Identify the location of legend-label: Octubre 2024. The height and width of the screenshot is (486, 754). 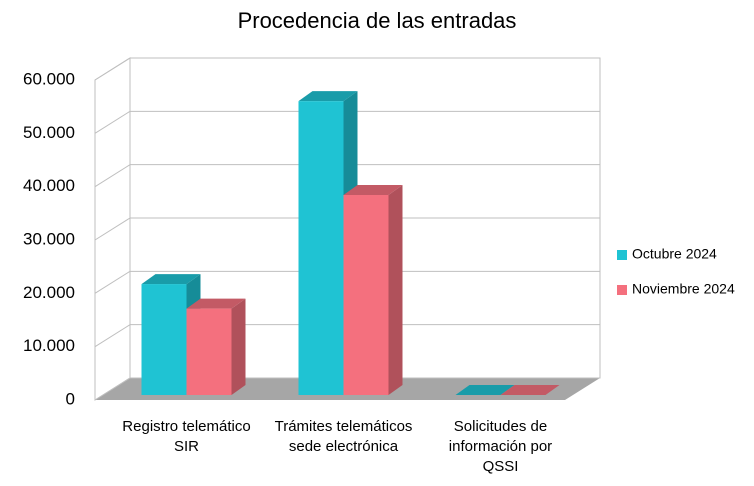
(674, 254).